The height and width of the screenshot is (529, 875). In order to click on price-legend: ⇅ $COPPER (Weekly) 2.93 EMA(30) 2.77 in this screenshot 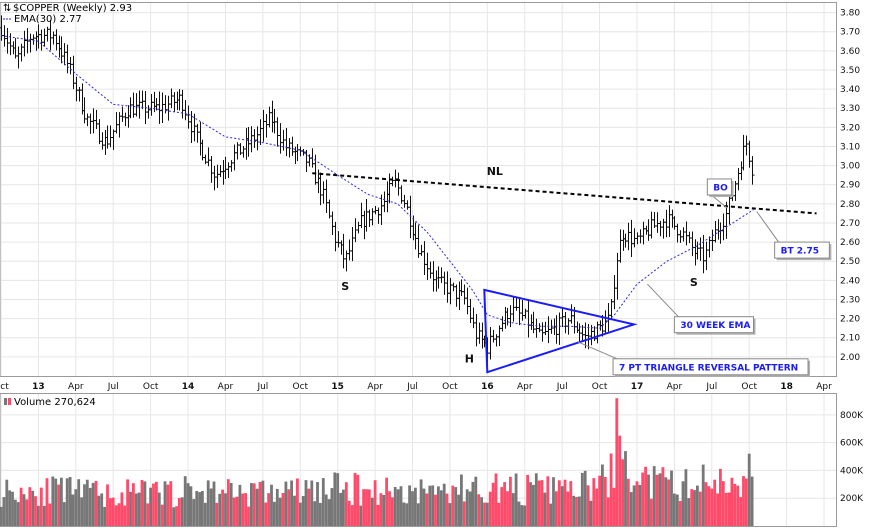, I will do `click(67, 14)`.